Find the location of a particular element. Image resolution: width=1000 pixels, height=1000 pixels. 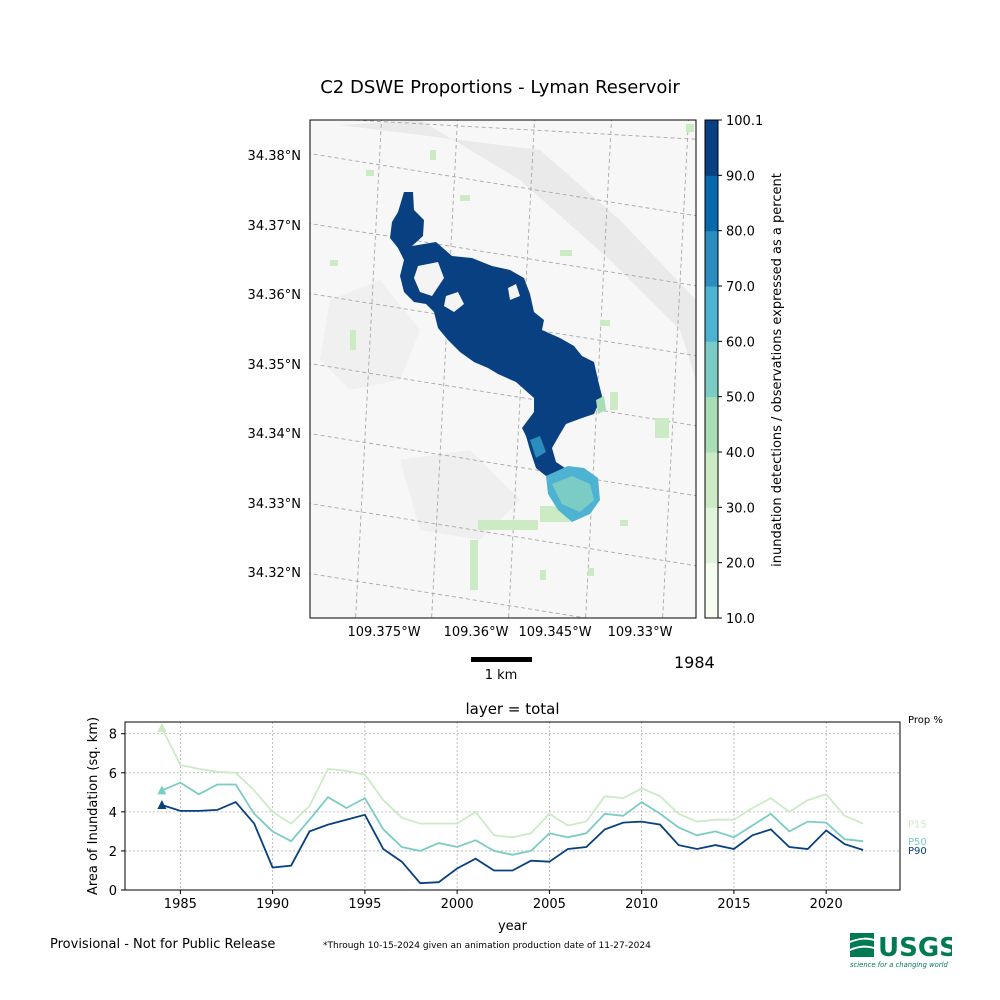

lat-label: 34.36°N is located at coordinates (274, 295).